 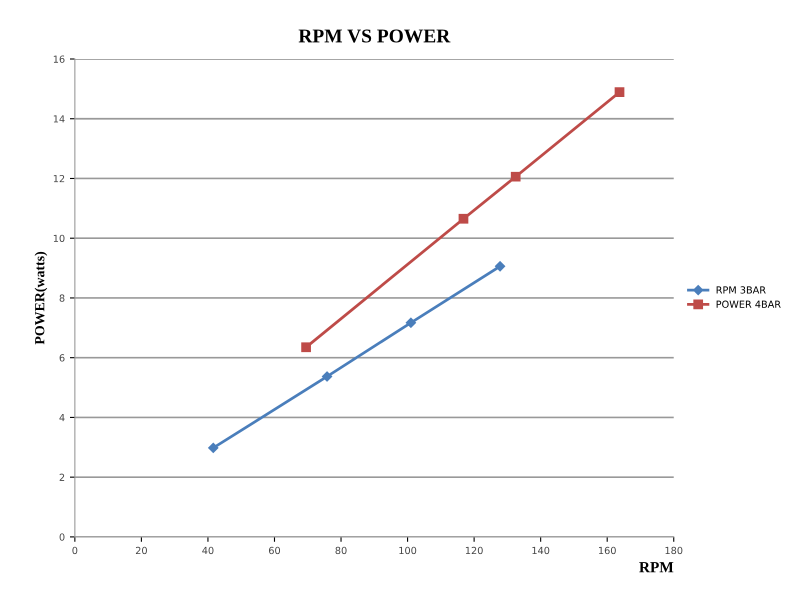 What do you see at coordinates (62, 418) in the screenshot?
I see `y-tick-label: 4` at bounding box center [62, 418].